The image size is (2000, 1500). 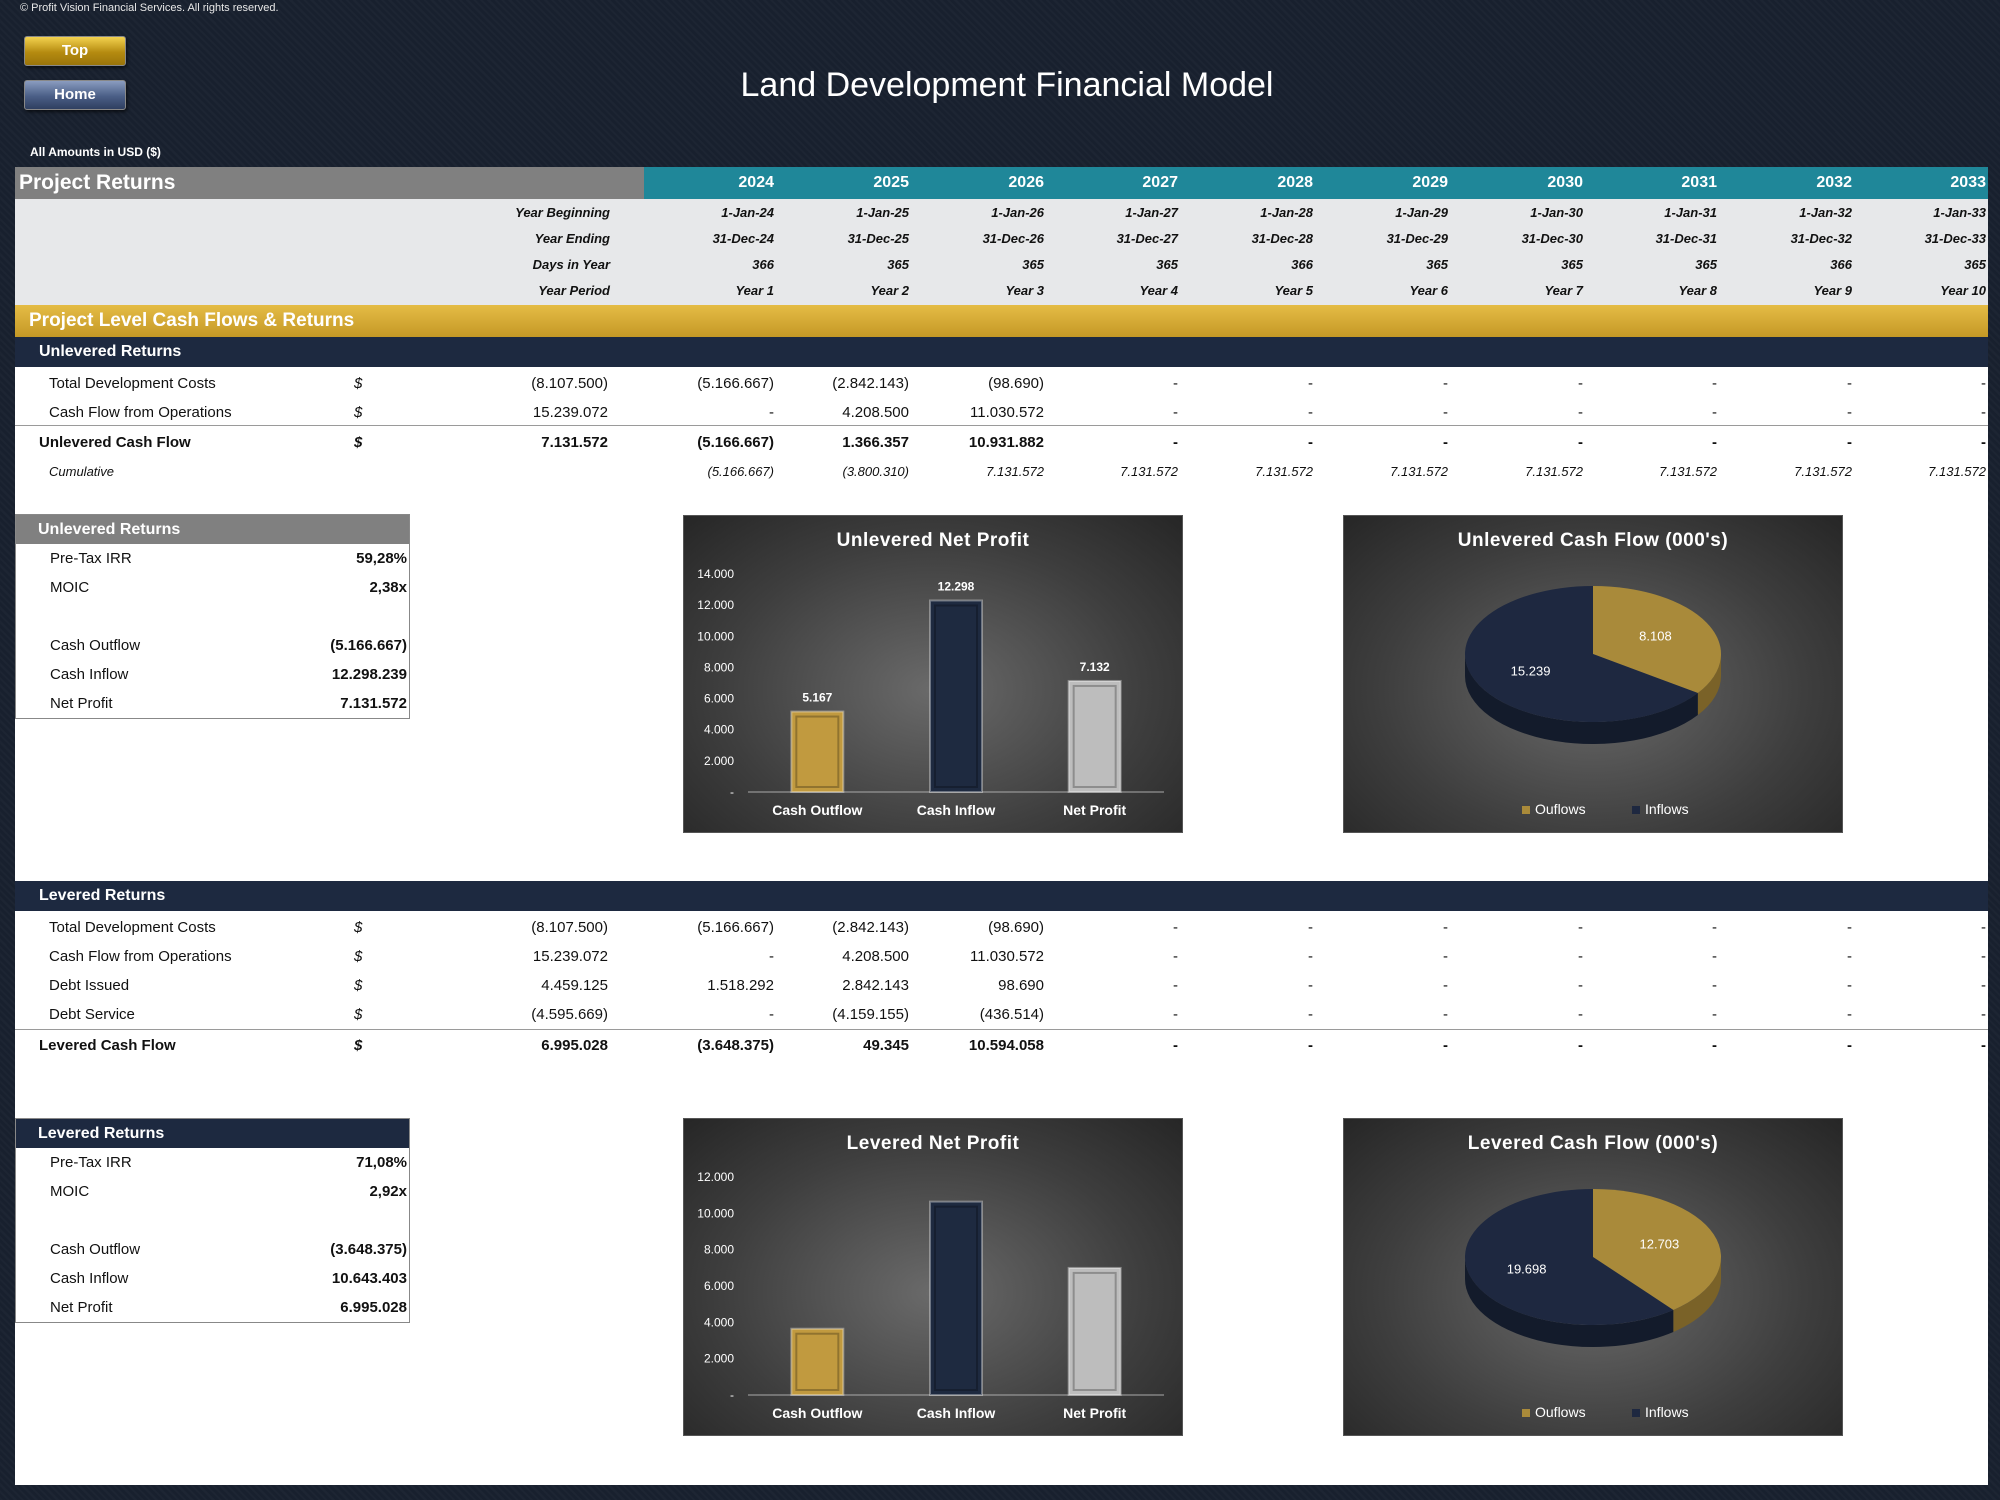 What do you see at coordinates (1832, 290) in the screenshot?
I see `timeline-cell: Year 9` at bounding box center [1832, 290].